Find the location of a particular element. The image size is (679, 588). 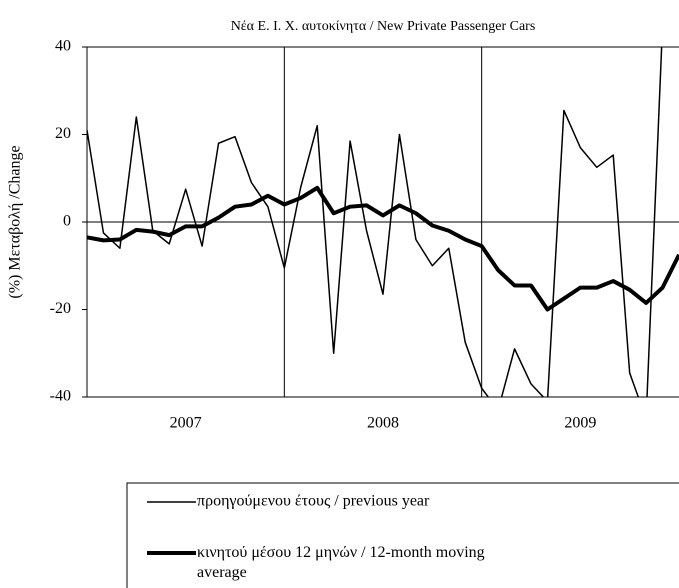

y-tick-label: 0 is located at coordinates (67, 221).